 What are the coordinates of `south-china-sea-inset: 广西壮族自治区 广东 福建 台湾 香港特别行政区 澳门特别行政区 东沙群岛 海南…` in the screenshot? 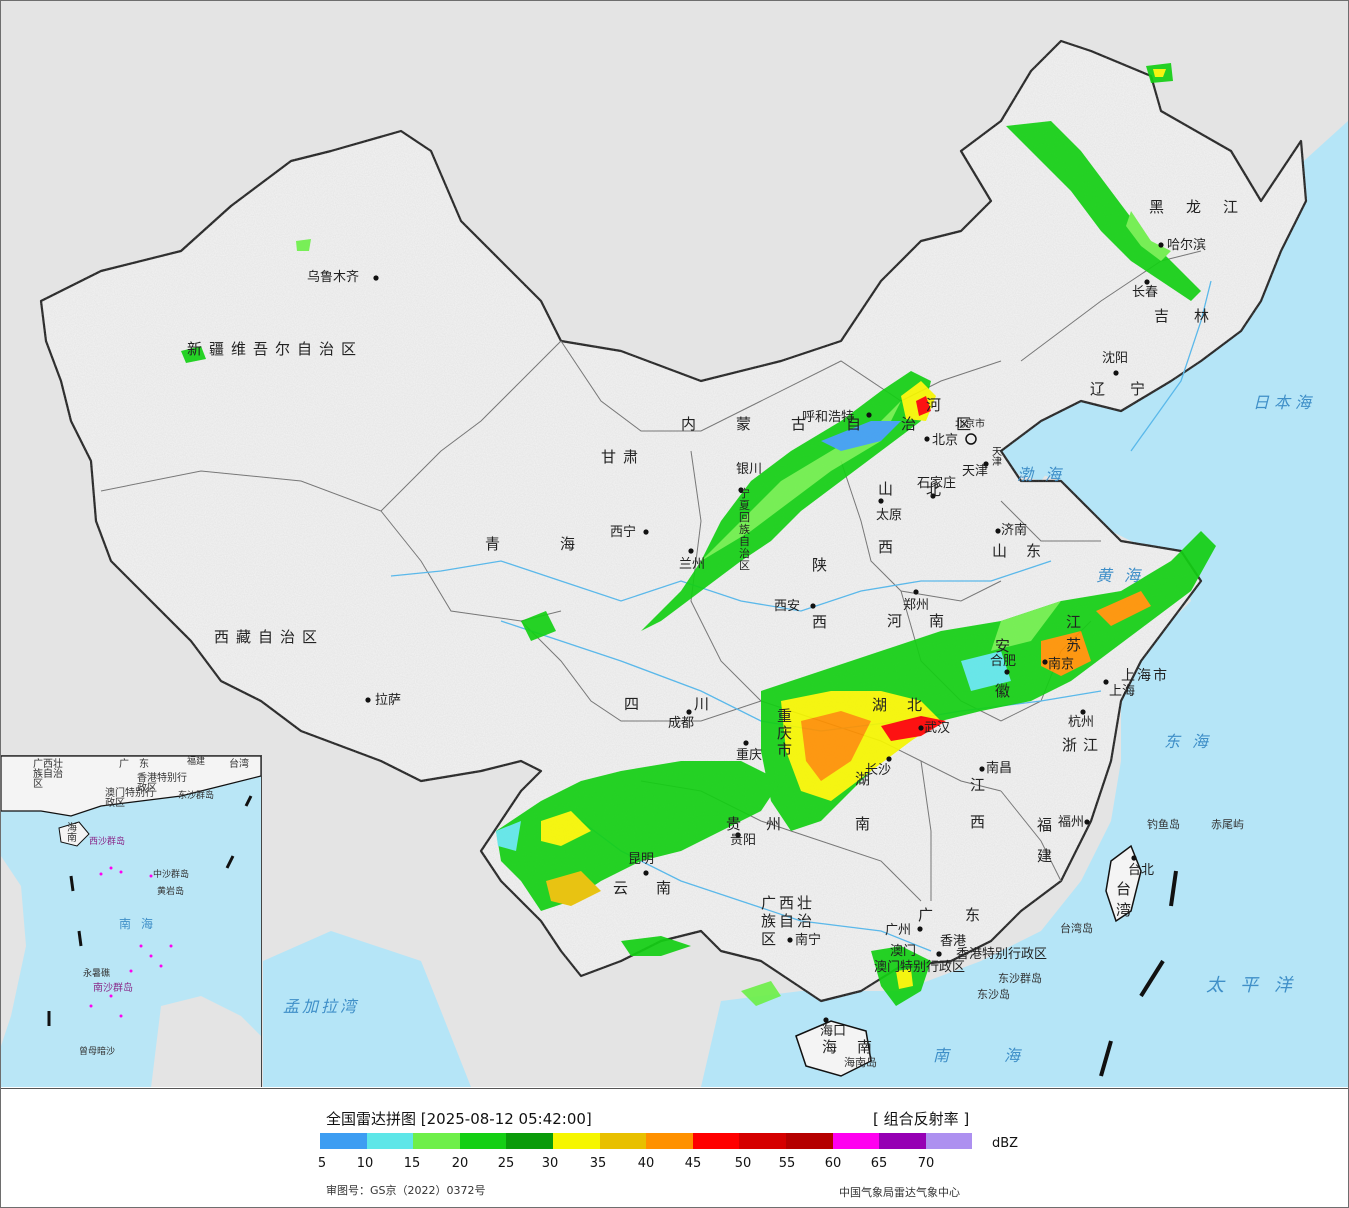 It's located at (131, 921).